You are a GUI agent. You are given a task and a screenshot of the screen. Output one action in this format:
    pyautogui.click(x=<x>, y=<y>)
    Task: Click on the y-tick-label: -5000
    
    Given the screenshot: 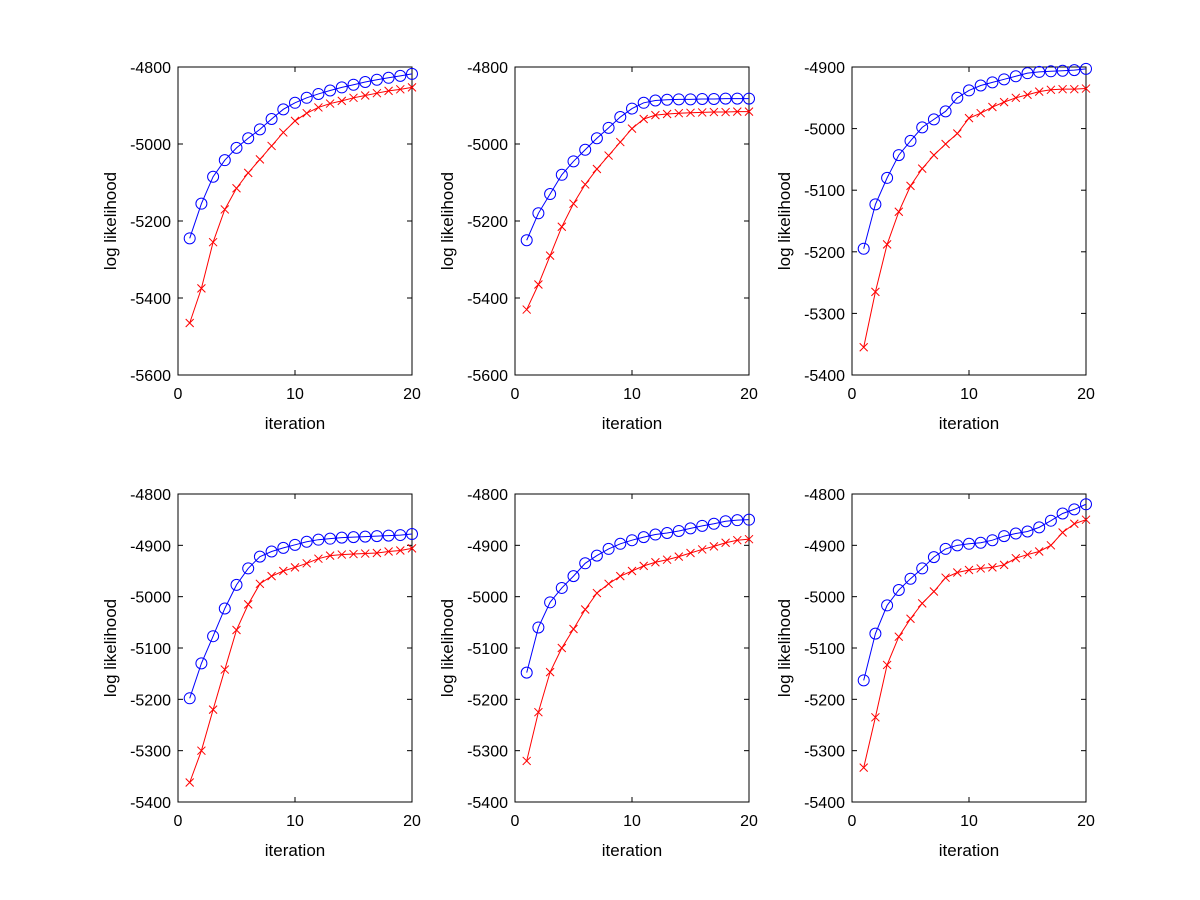 What is the action you would take?
    pyautogui.click(x=487, y=145)
    